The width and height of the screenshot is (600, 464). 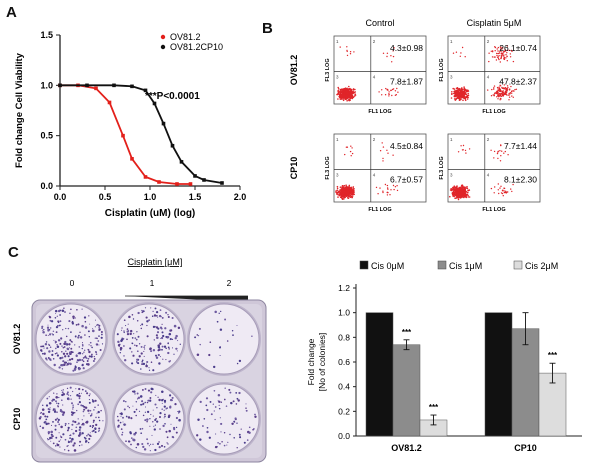 What do you see at coordinates (294, 168) in the screenshot?
I see `row-label: CP10` at bounding box center [294, 168].